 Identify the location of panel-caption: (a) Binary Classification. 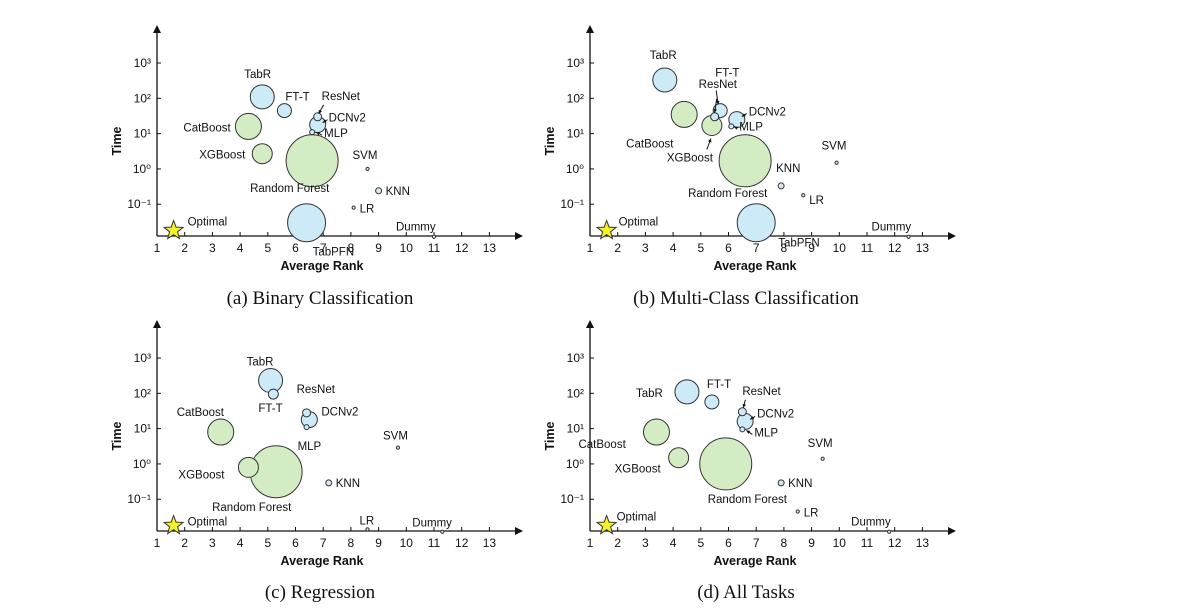
(320, 298).